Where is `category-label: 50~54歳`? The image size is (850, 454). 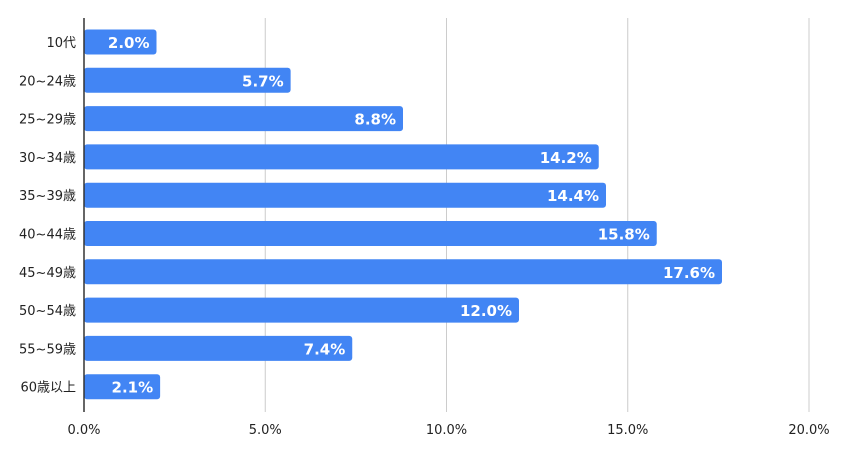
category-label: 50~54歳 is located at coordinates (47, 311).